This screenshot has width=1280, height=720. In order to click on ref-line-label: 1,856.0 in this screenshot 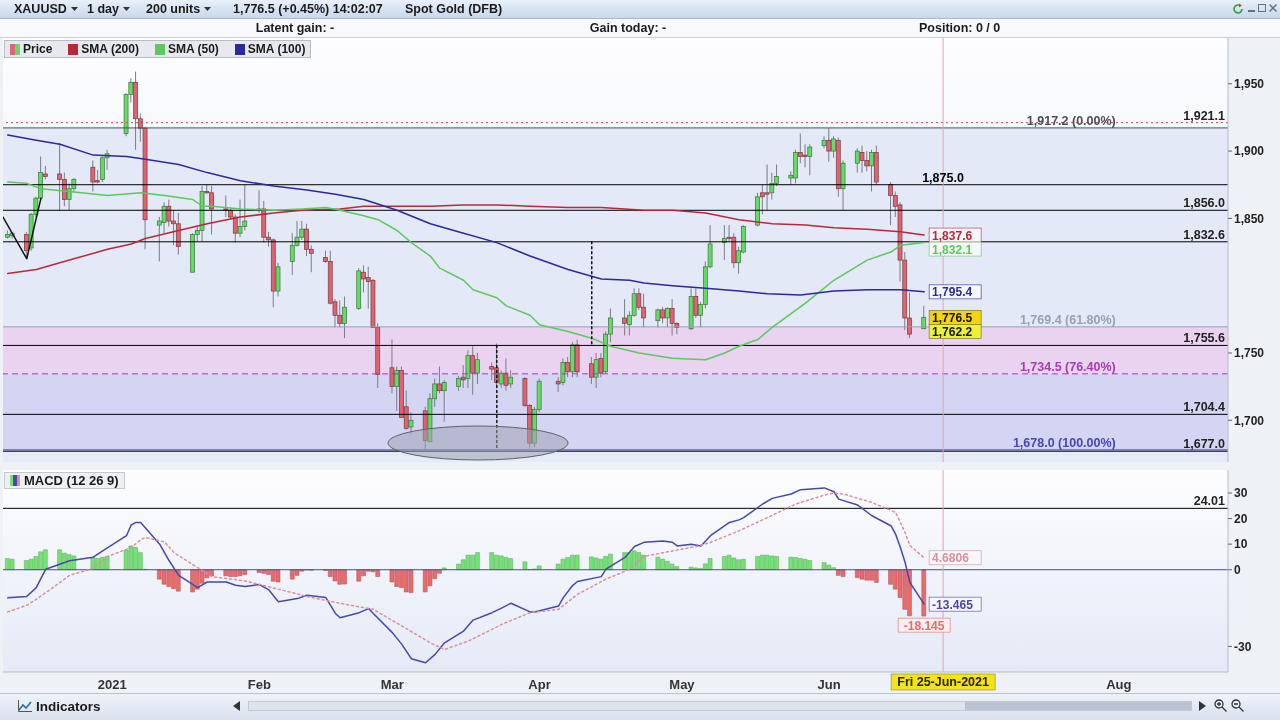, I will do `click(1204, 203)`.